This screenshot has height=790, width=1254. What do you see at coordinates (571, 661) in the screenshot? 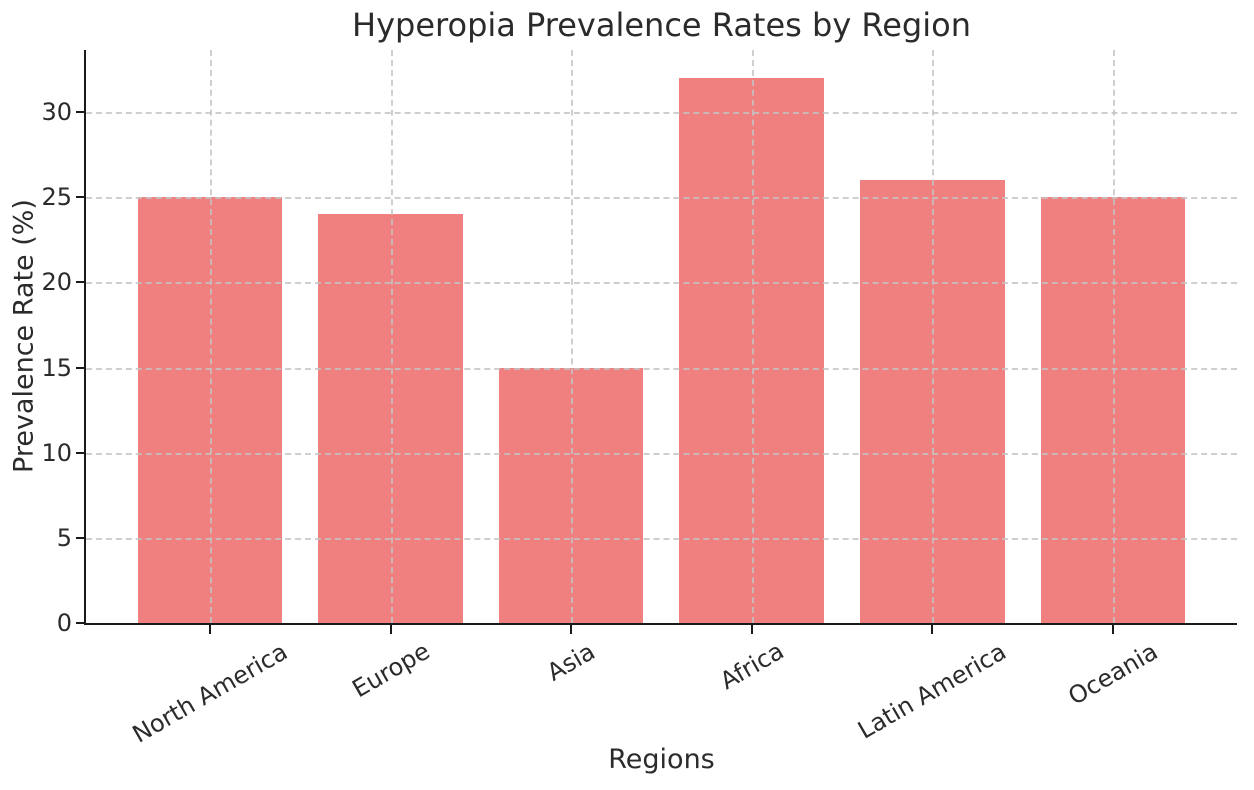
I see `x-tick-label: Asia` at bounding box center [571, 661].